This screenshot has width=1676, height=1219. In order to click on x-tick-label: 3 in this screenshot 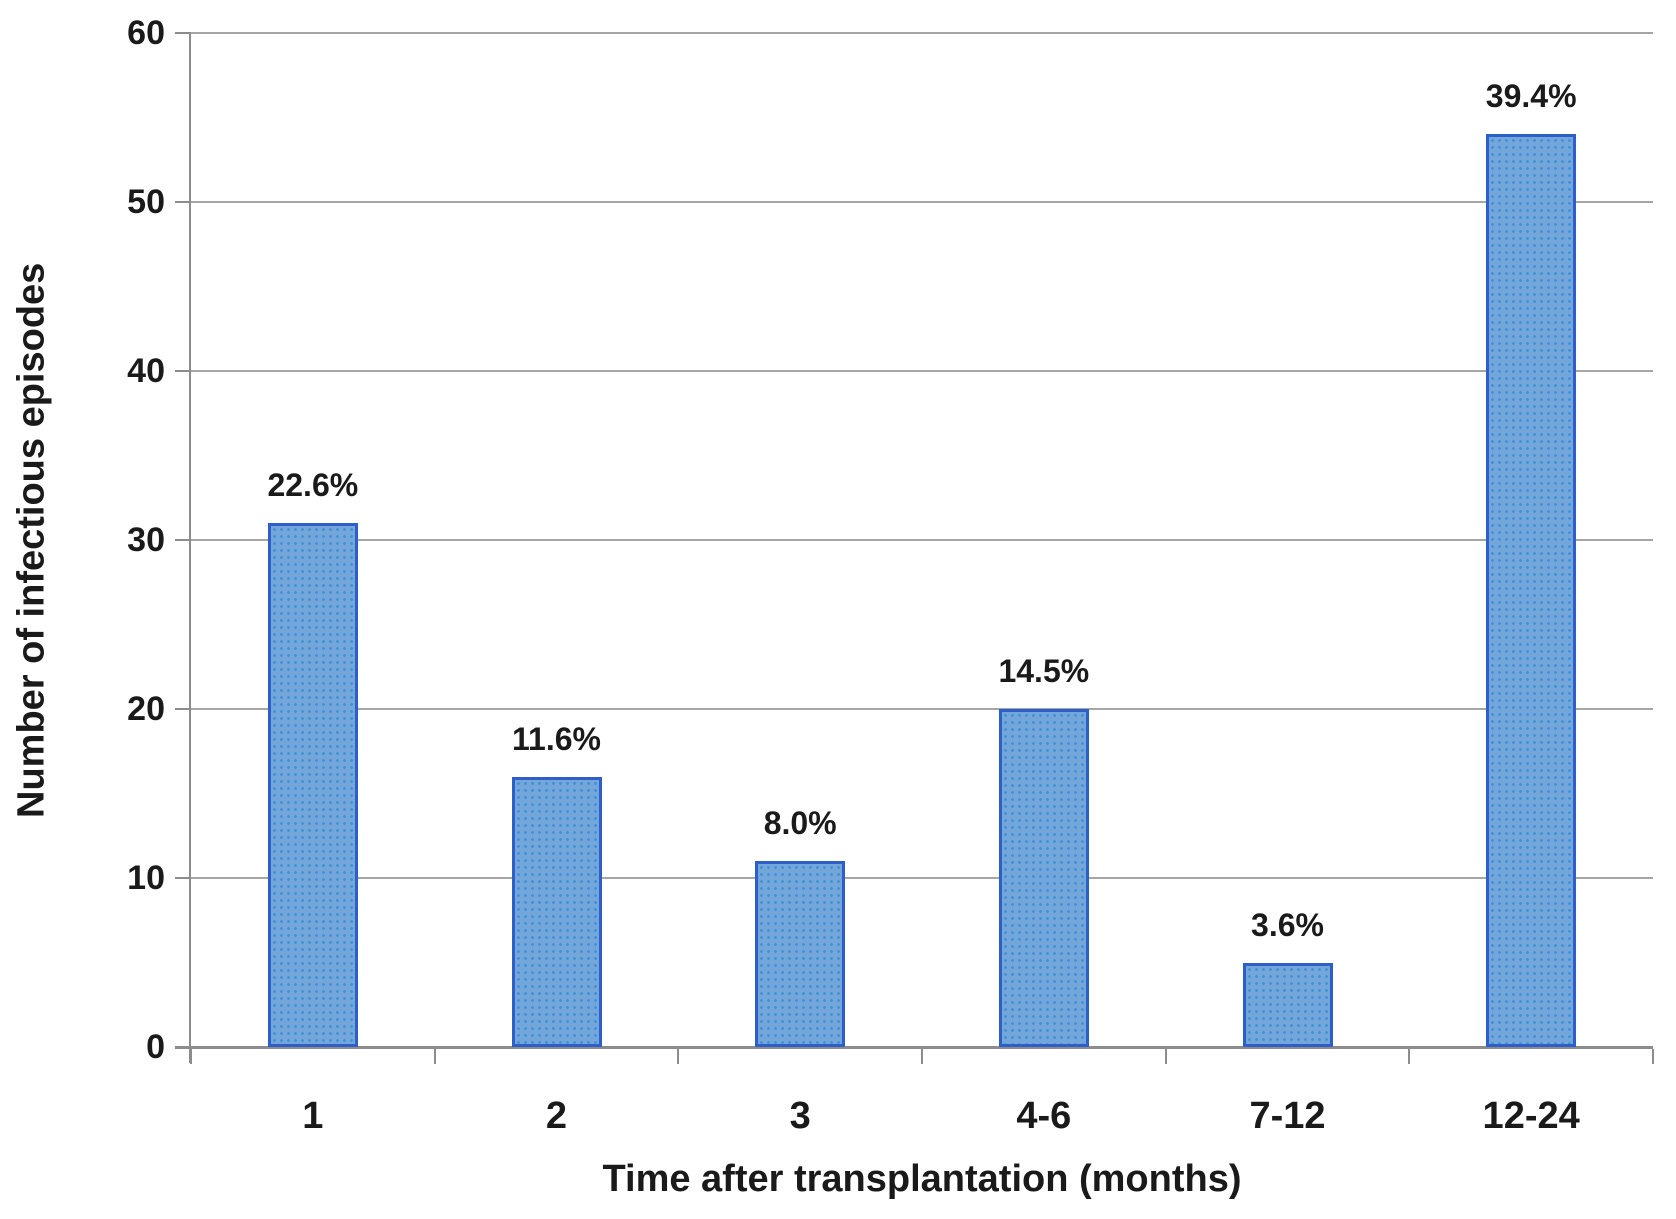, I will do `click(800, 1116)`.